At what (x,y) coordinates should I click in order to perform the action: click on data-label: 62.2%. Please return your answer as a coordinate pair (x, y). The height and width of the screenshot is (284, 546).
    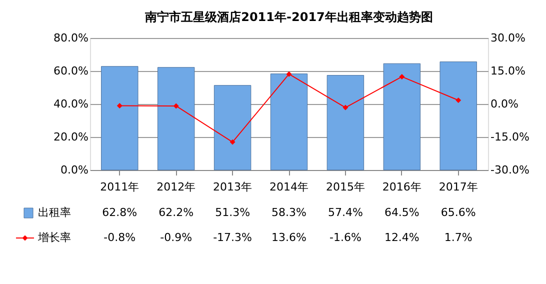
    Looking at the image, I should click on (176, 212).